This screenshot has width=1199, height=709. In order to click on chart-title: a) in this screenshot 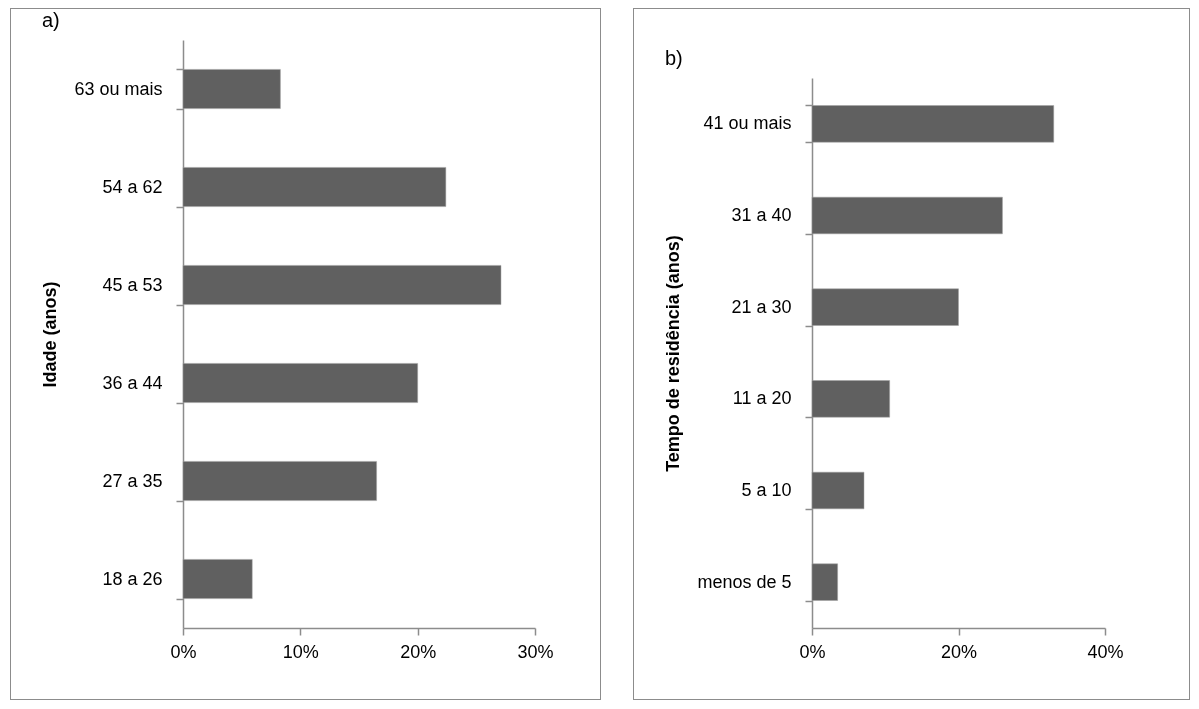, I will do `click(50, 20)`.